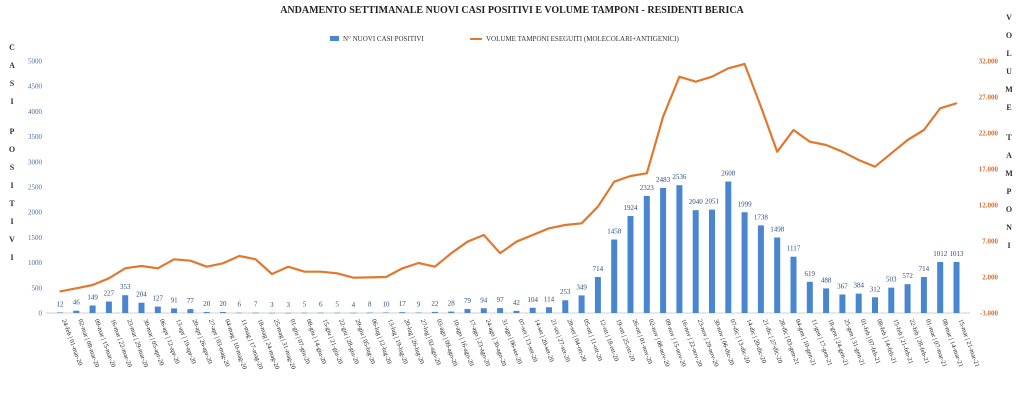 Image resolution: width=1024 pixels, height=402 pixels. I want to click on legend-bar-label: N° NUOVI CASI POSITIVI, so click(383, 39).